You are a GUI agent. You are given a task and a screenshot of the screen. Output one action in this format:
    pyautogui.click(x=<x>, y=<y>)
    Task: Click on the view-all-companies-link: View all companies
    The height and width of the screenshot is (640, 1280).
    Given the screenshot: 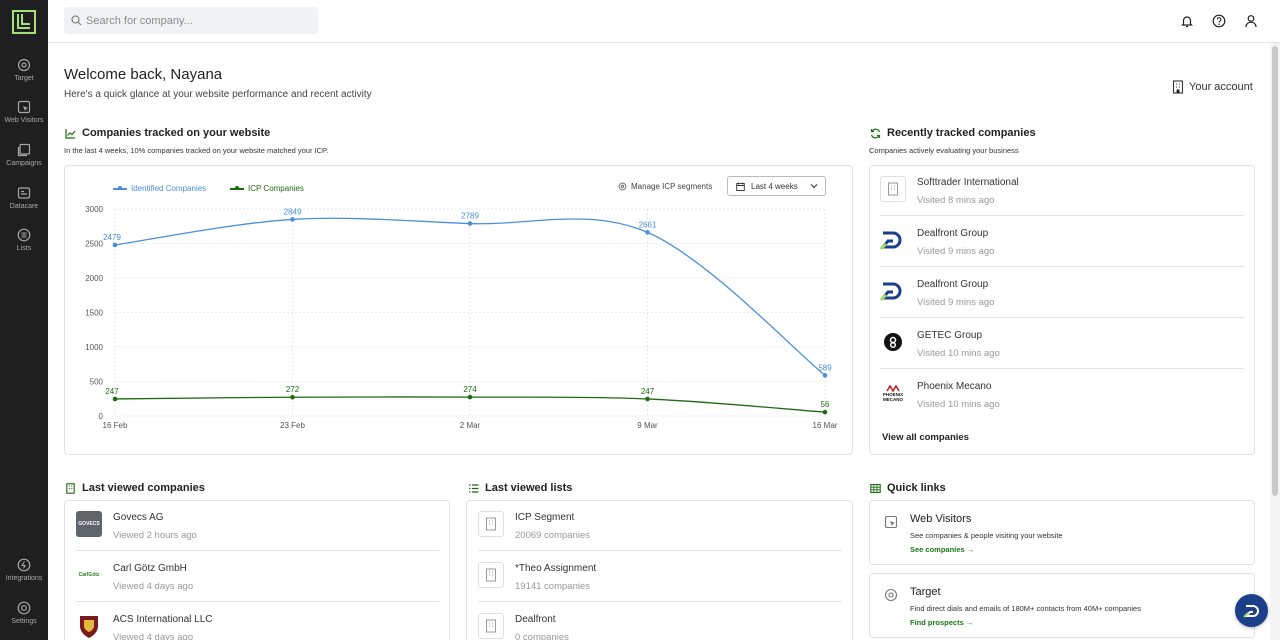 What is the action you would take?
    pyautogui.click(x=925, y=437)
    